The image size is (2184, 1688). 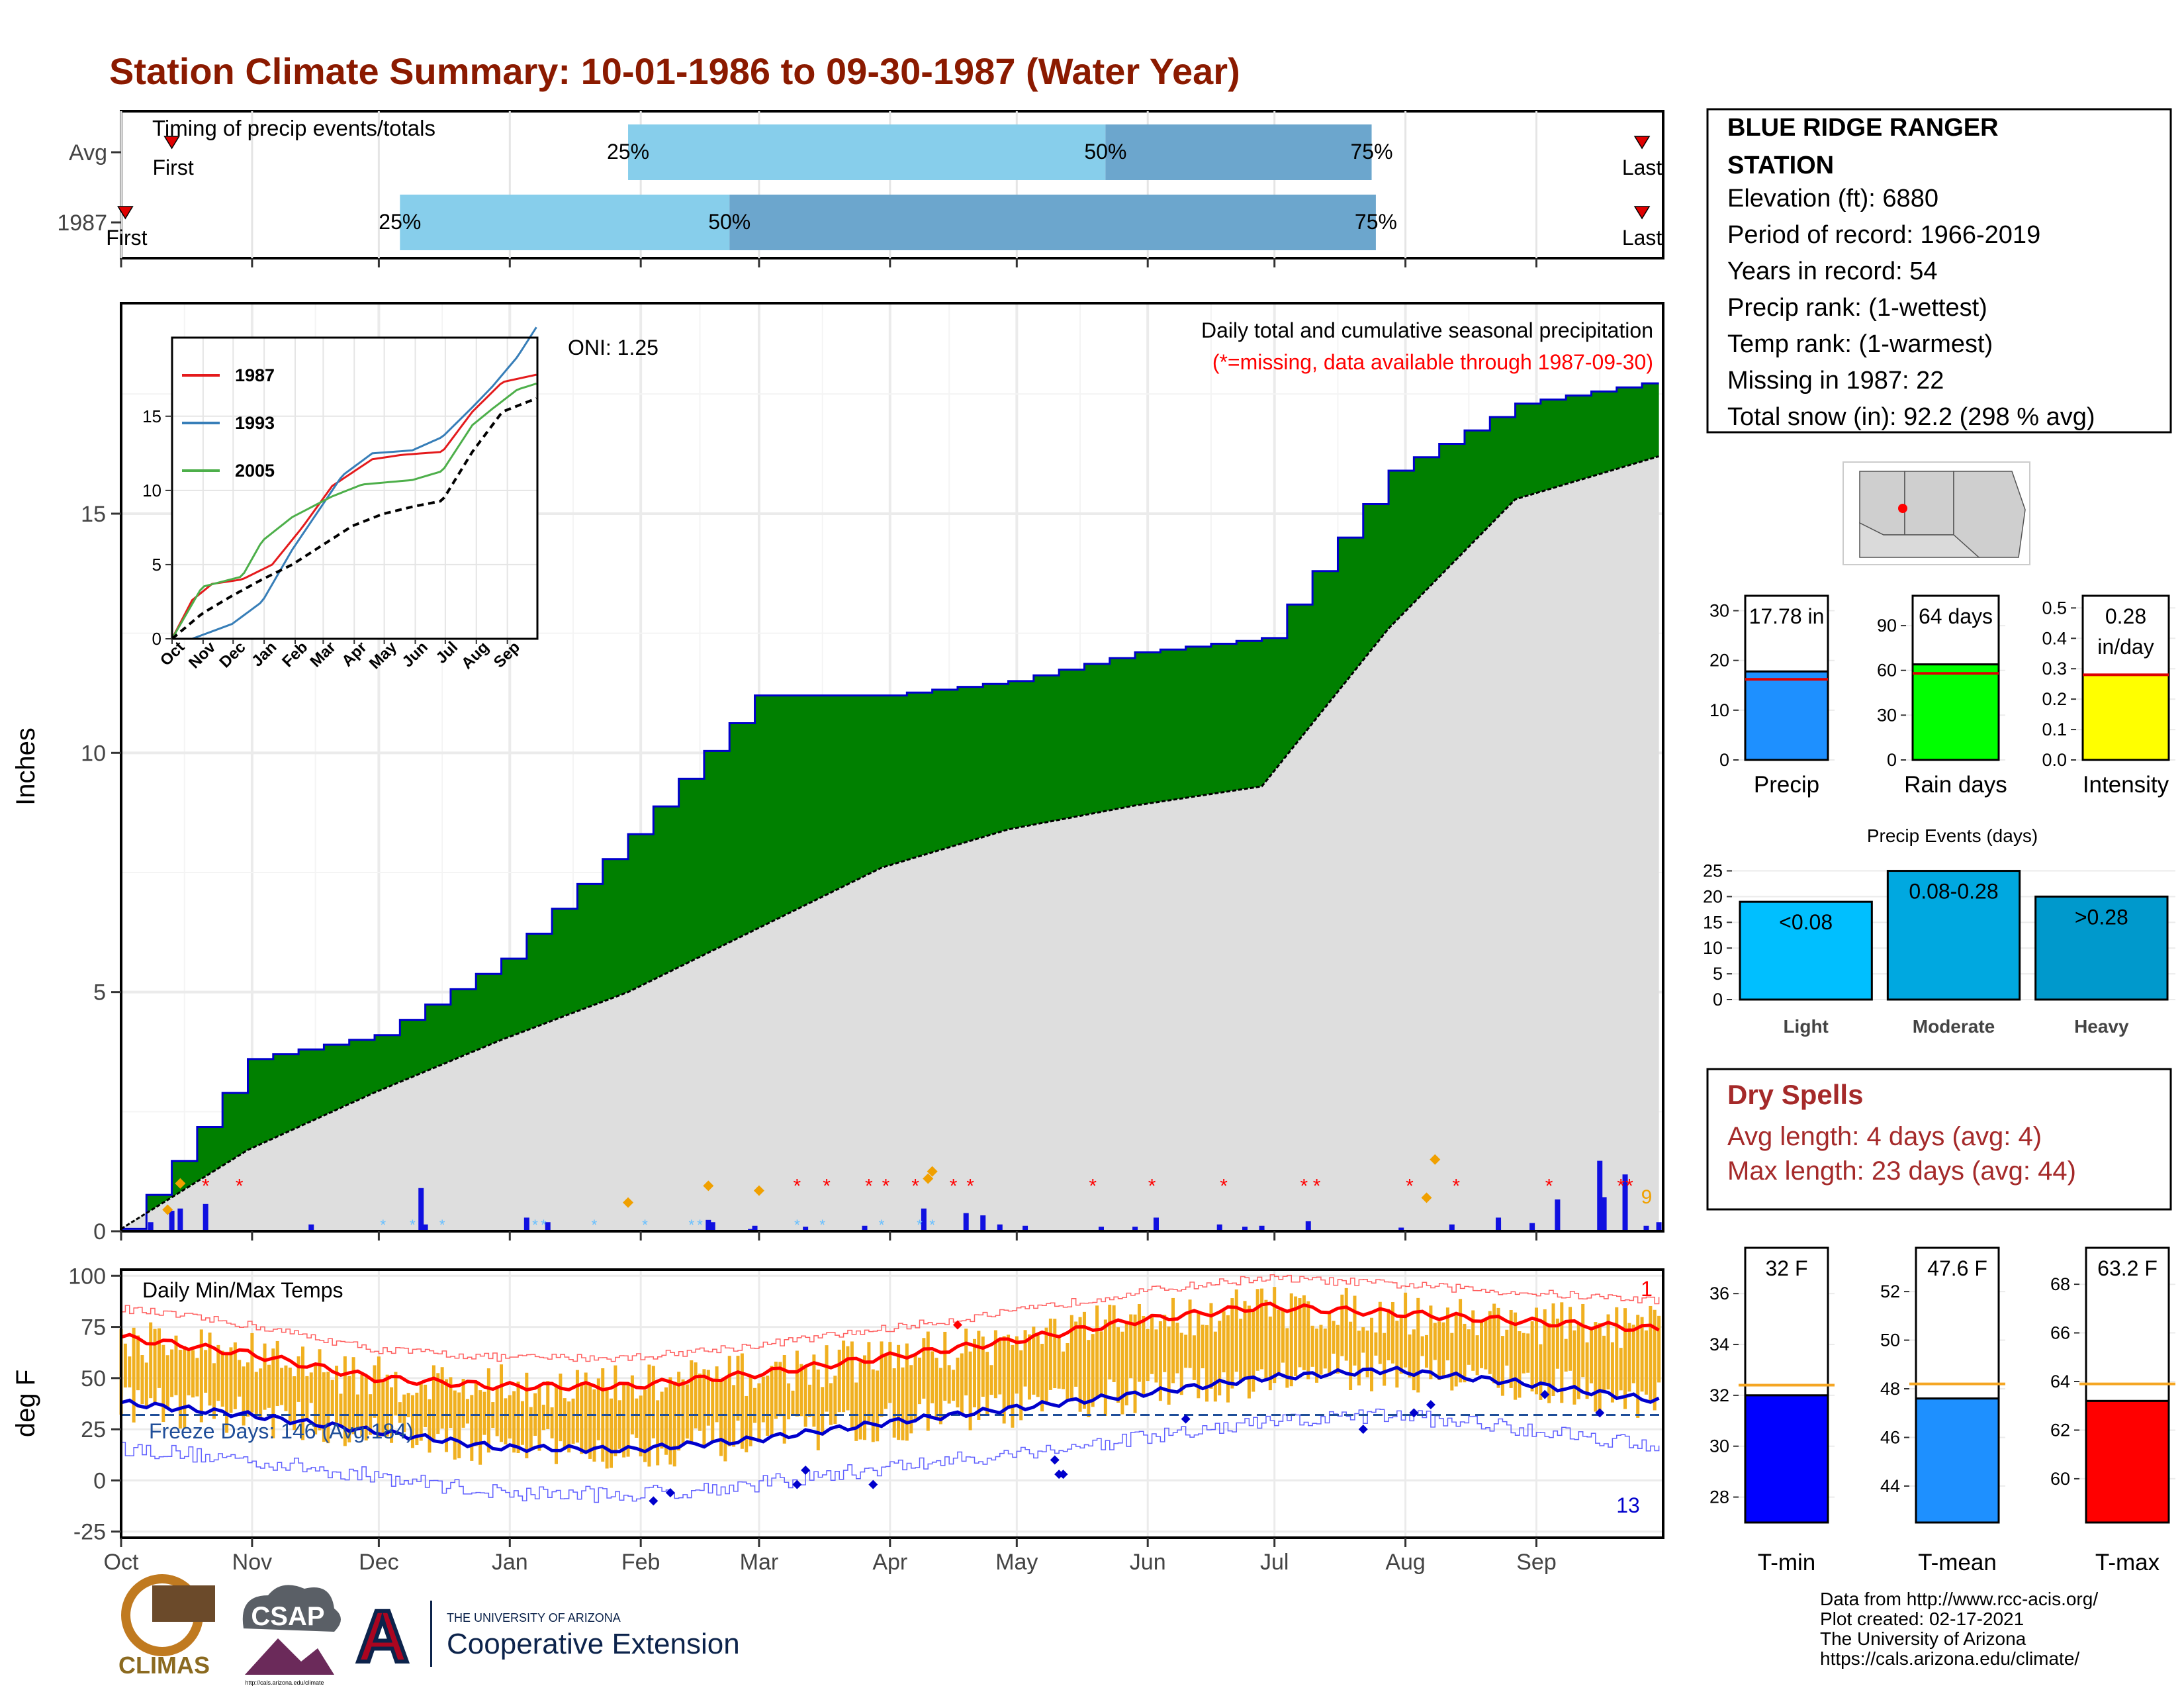 I want to click on month-tick-label: Mar, so click(x=759, y=1562).